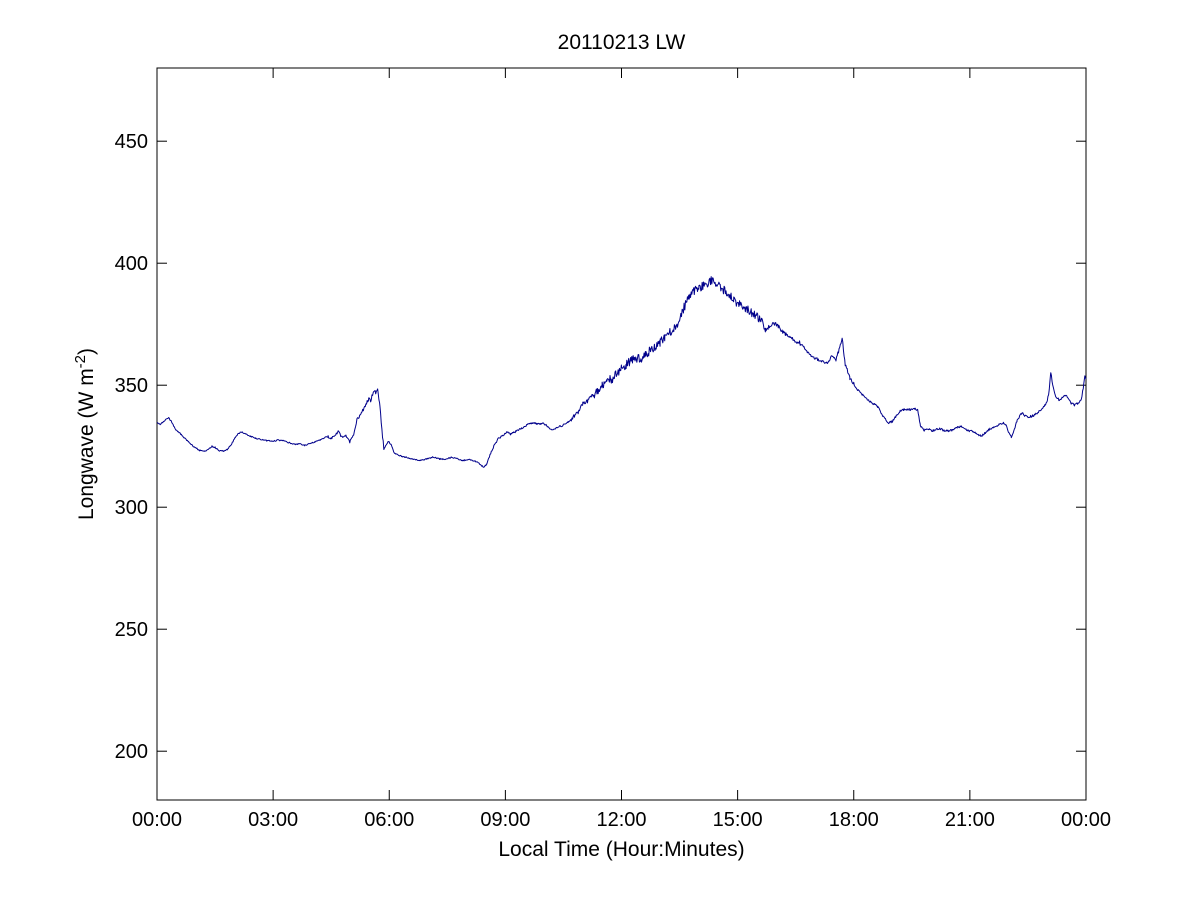 The image size is (1201, 901). Describe the element at coordinates (854, 820) in the screenshot. I see `x-tick-label: 18:00` at that location.